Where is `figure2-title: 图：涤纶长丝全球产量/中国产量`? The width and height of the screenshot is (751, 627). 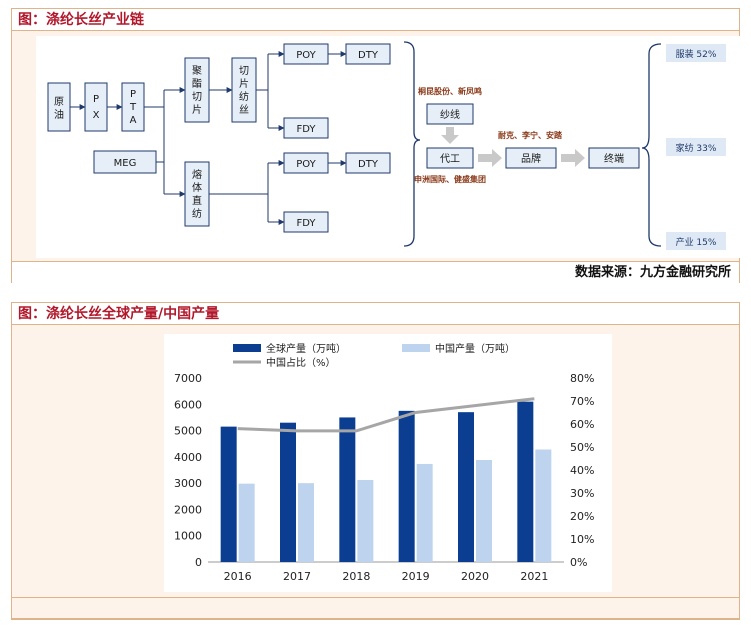
figure2-title: 图：涤纶长丝全球产量/中国产量 is located at coordinates (375, 314).